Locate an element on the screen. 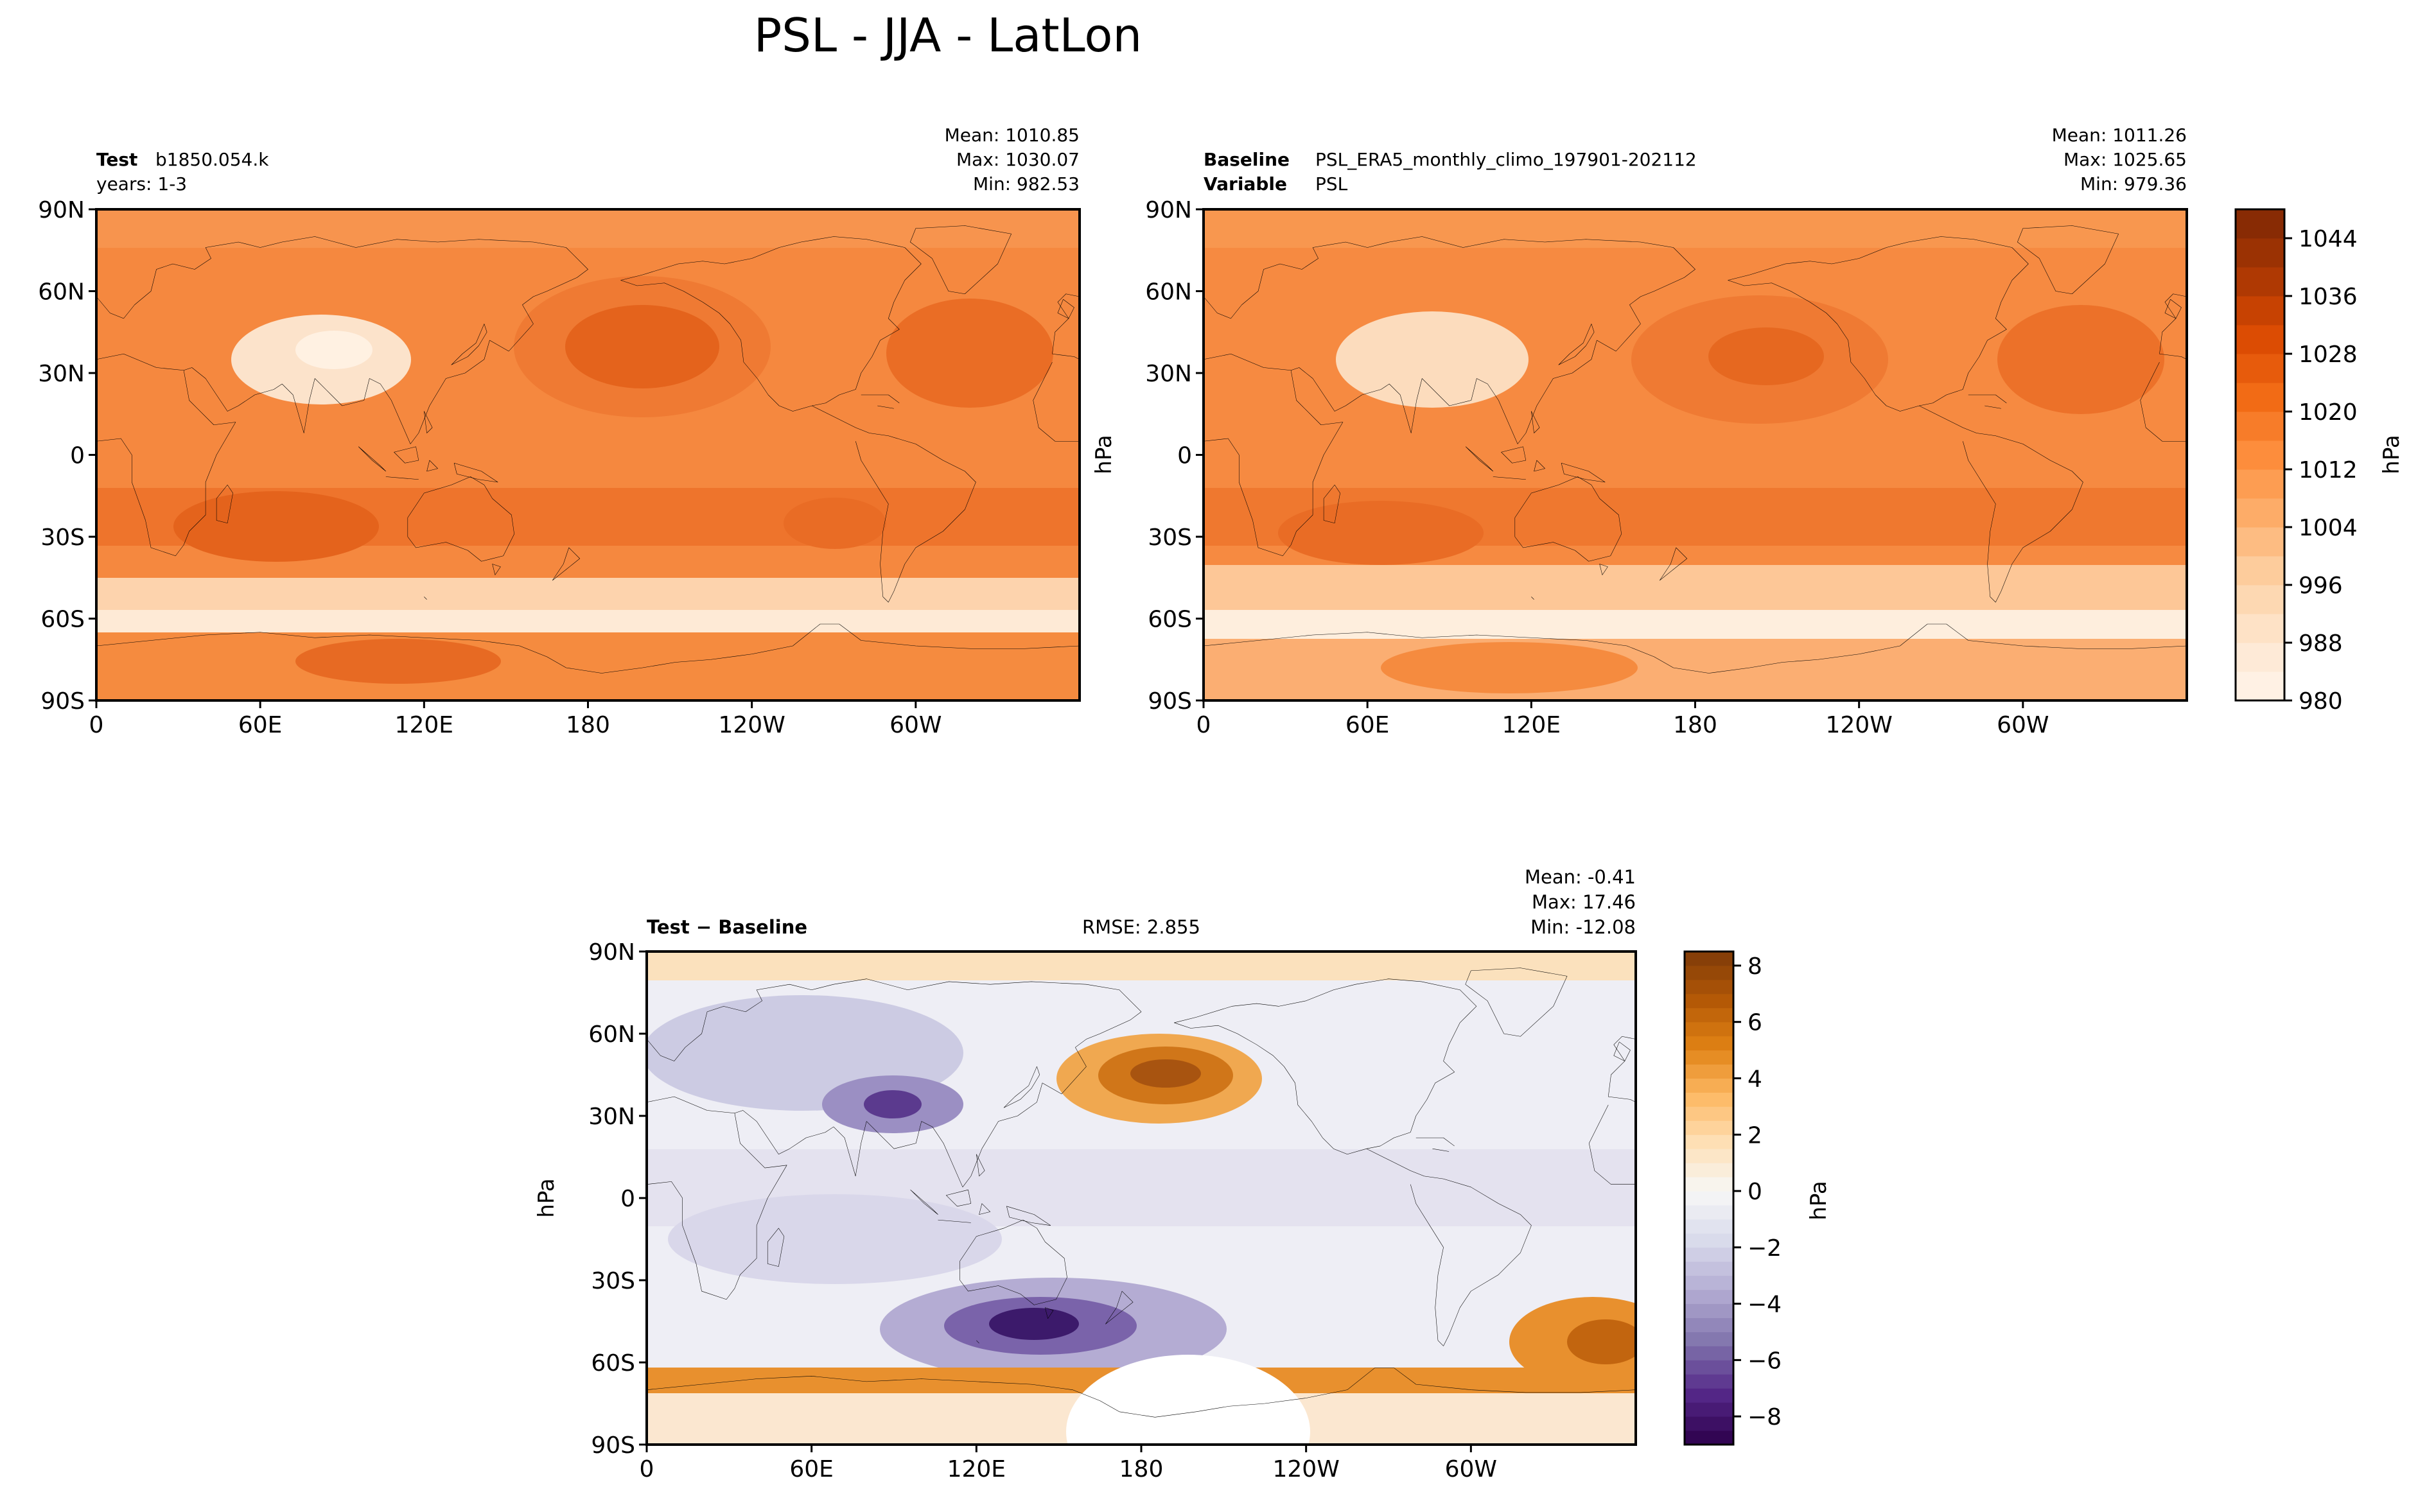 This screenshot has width=2427, height=1512. diff-rmse: RMSE: 2.855 is located at coordinates (1141, 927).